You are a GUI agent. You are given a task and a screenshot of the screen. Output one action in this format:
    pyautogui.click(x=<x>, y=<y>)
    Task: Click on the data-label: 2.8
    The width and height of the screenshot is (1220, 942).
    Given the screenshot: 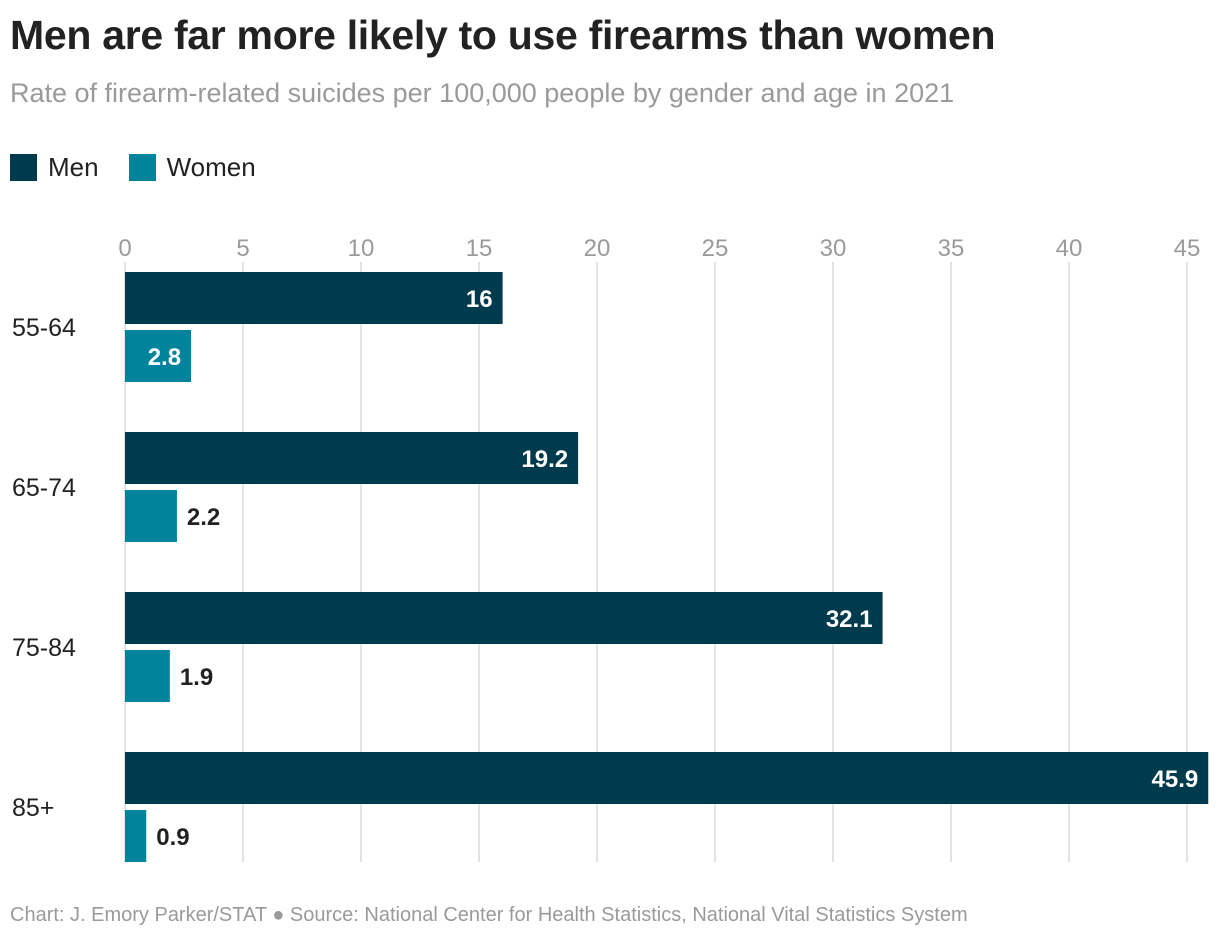 What is the action you would take?
    pyautogui.click(x=164, y=357)
    